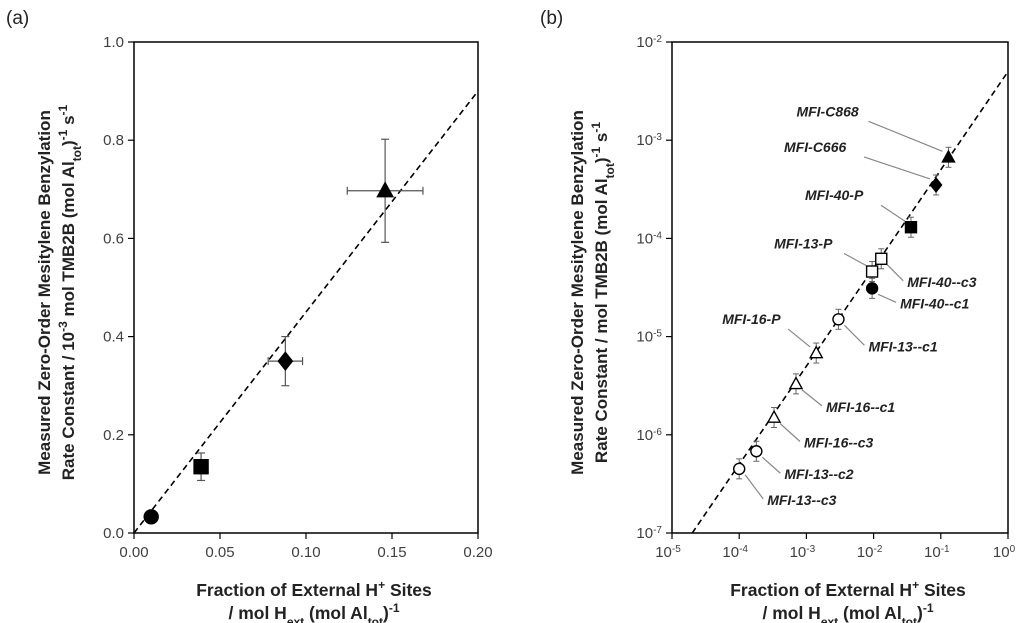  Describe the element at coordinates (113, 337) in the screenshot. I see `y-tick-label: 0.4` at that location.